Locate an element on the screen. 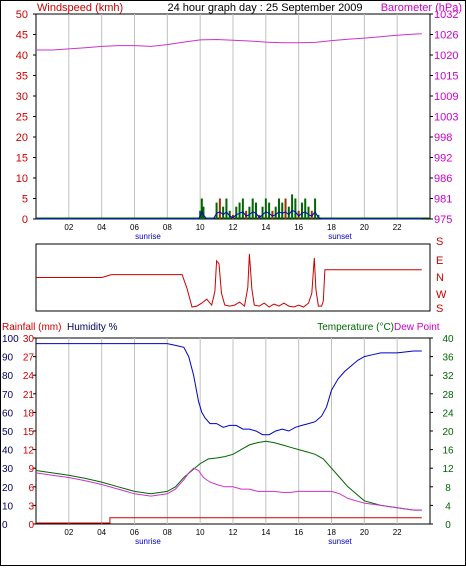 This screenshot has width=466, height=571. humidity-y-tick-label: 70 is located at coordinates (8, 395).